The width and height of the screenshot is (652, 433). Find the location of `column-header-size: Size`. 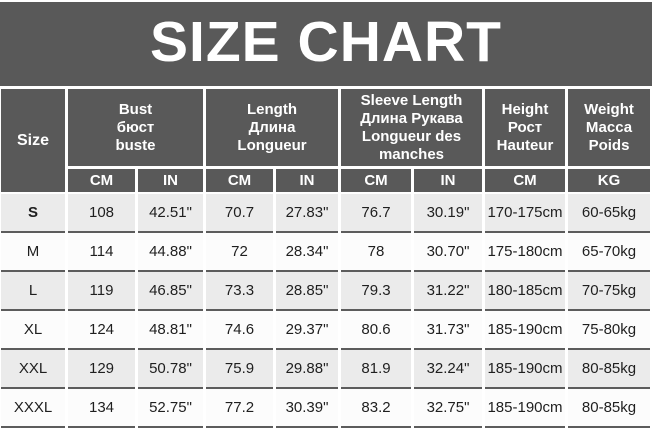

column-header-size: Size is located at coordinates (33, 140).